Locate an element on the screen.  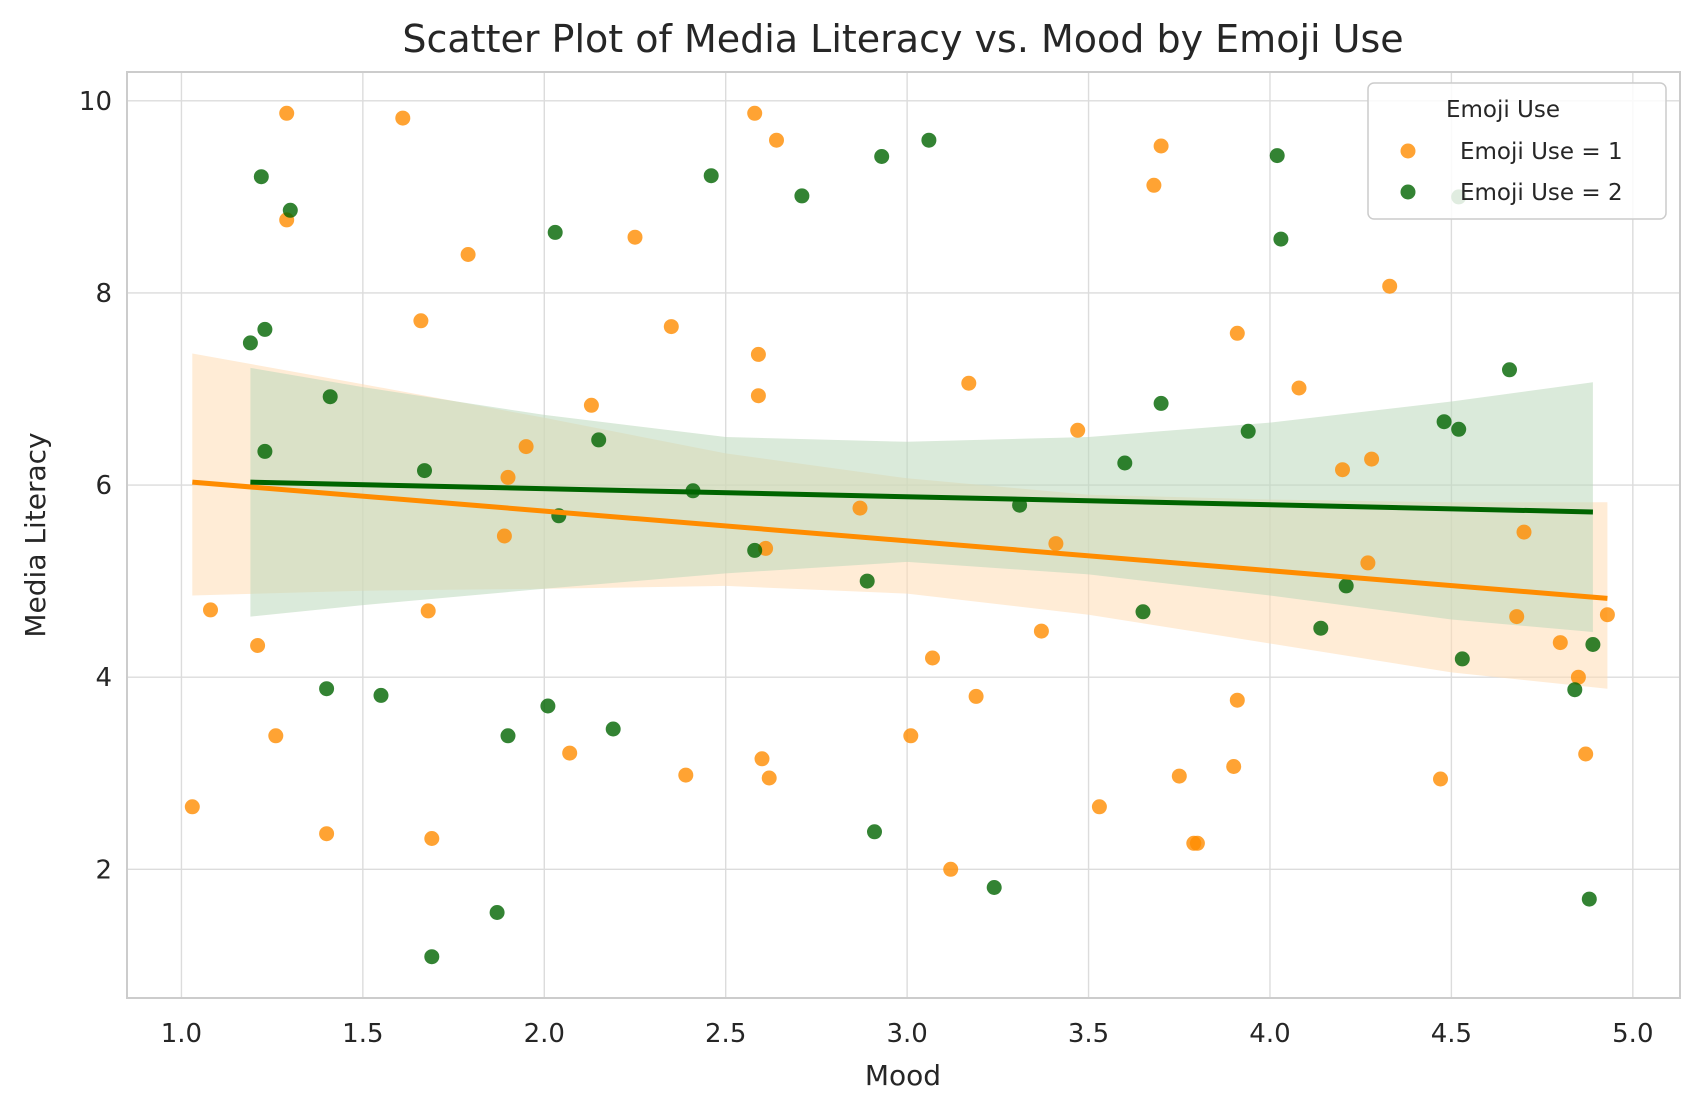
legend-label-series-2: Emoji Use = 2 is located at coordinates (1541, 193).